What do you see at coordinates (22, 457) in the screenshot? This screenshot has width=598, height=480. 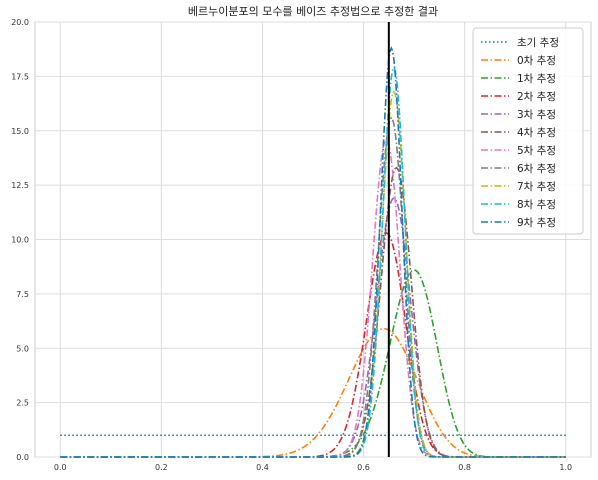 I see `y-tick-label: 0.0` at bounding box center [22, 457].